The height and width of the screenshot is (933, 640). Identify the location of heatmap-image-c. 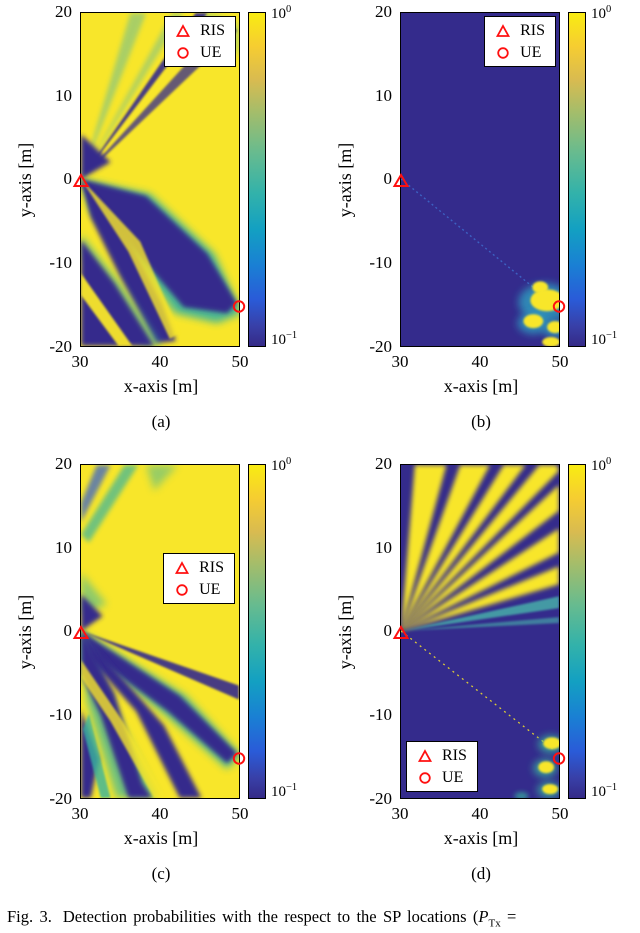
(160, 631).